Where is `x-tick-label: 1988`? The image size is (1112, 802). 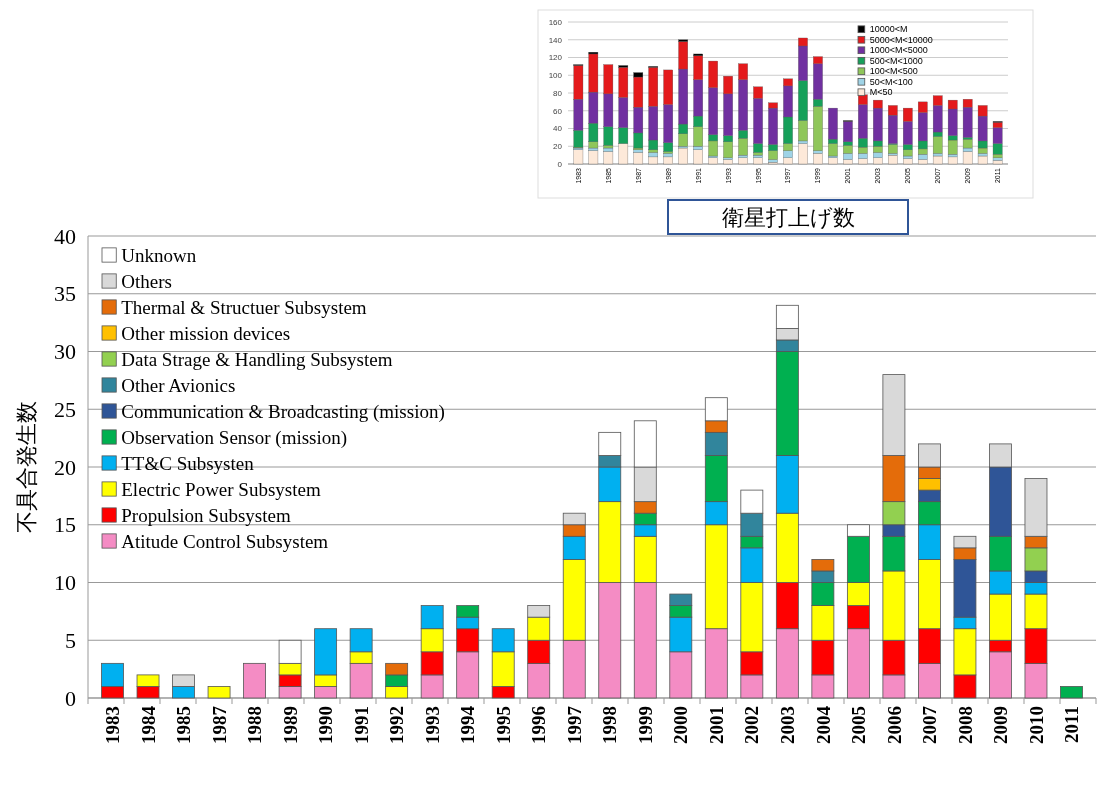 x-tick-label: 1988 is located at coordinates (255, 725).